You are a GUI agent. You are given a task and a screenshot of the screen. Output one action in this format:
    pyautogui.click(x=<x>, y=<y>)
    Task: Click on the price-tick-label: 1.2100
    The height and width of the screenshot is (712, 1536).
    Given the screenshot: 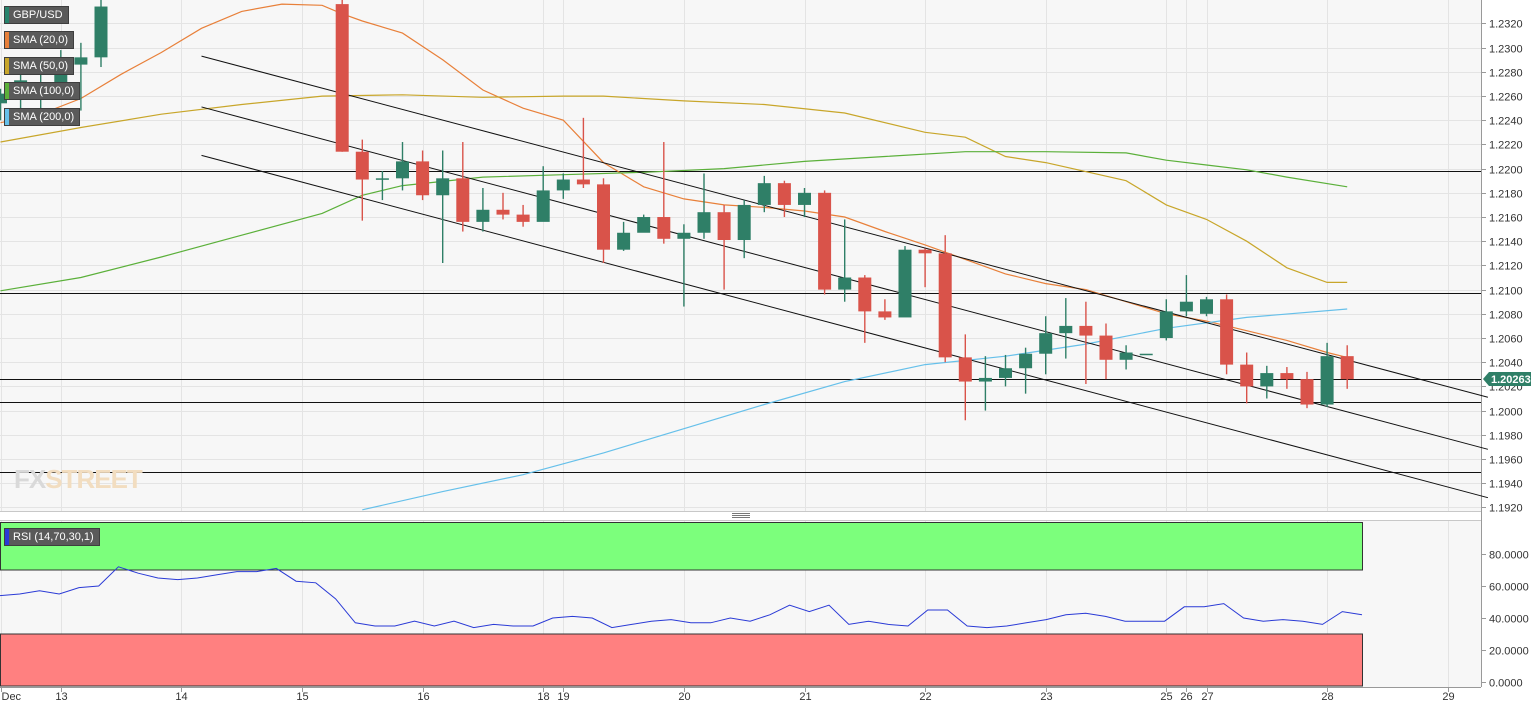 What is the action you would take?
    pyautogui.click(x=1506, y=292)
    